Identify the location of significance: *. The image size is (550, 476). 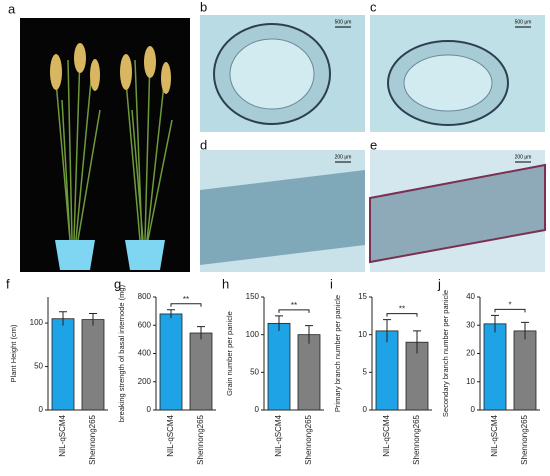
(509, 304).